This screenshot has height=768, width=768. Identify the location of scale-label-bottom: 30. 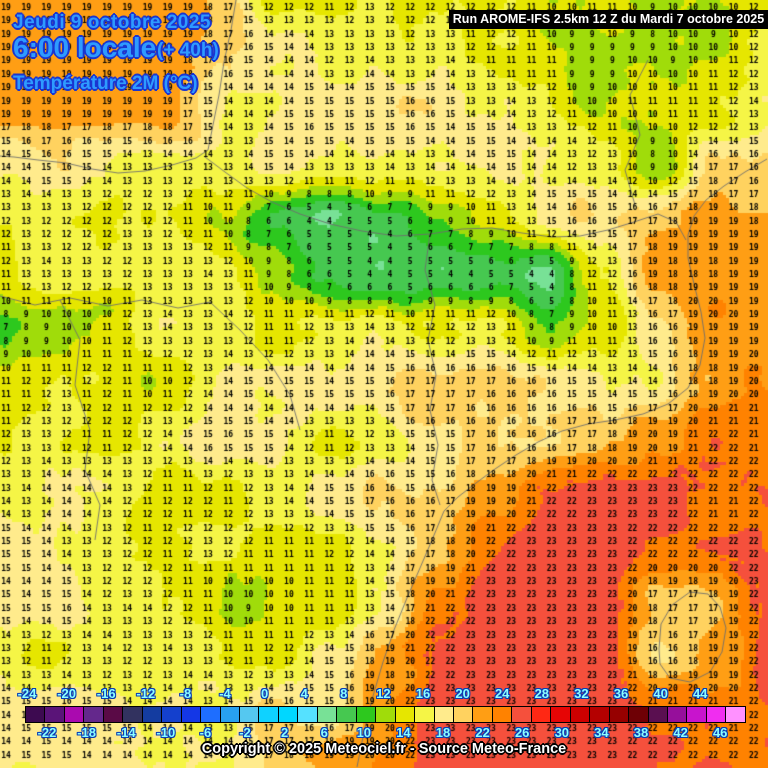
(562, 732).